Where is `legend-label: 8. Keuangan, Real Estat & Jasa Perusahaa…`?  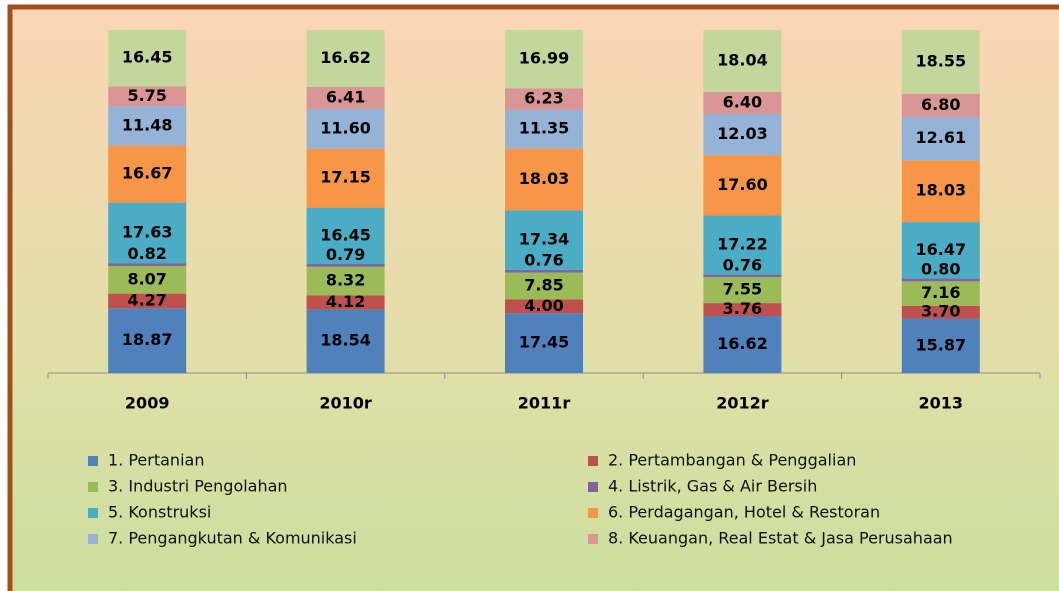
legend-label: 8. Keuangan, Real Estat & Jasa Perusahaa… is located at coordinates (780, 538).